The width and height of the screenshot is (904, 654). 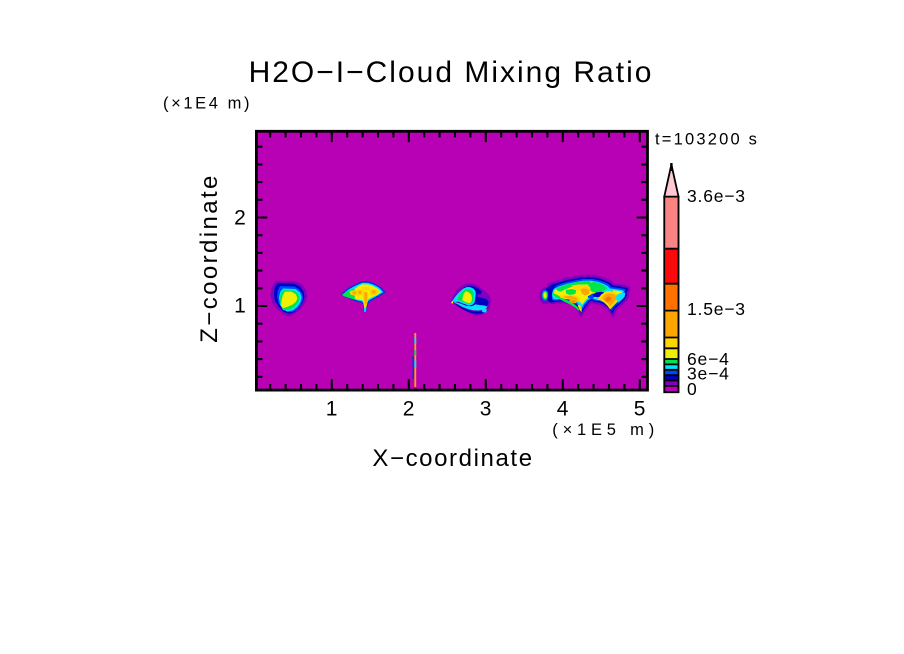 I want to click on svg-text: X−coordinate, so click(x=452, y=458).